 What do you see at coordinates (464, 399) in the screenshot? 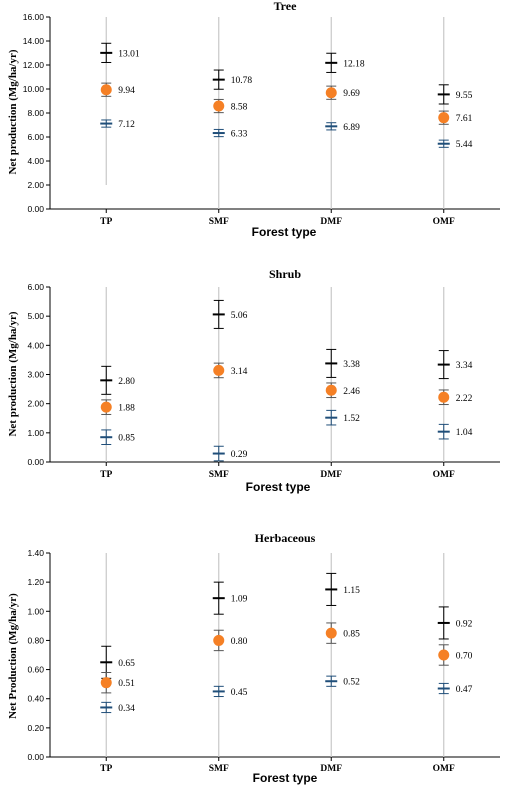
I see `mean-estimate-data-label: 2.22` at bounding box center [464, 399].